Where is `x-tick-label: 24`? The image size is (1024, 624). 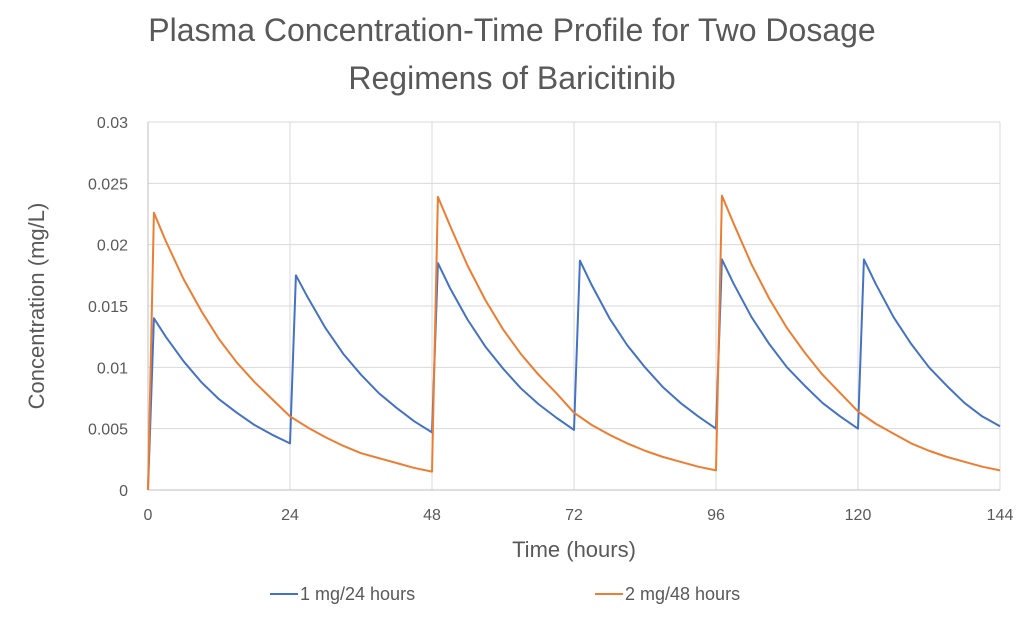
x-tick-label: 24 is located at coordinates (290, 515).